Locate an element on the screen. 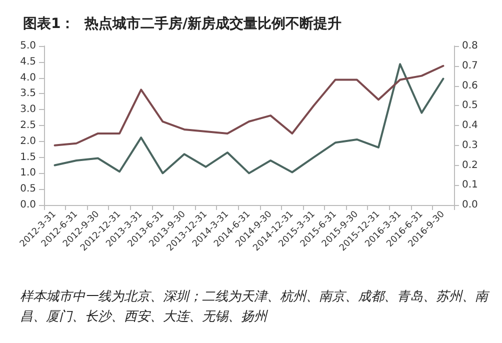 The height and width of the screenshot is (343, 502). y2-tick-label: 0.2 is located at coordinates (470, 165).